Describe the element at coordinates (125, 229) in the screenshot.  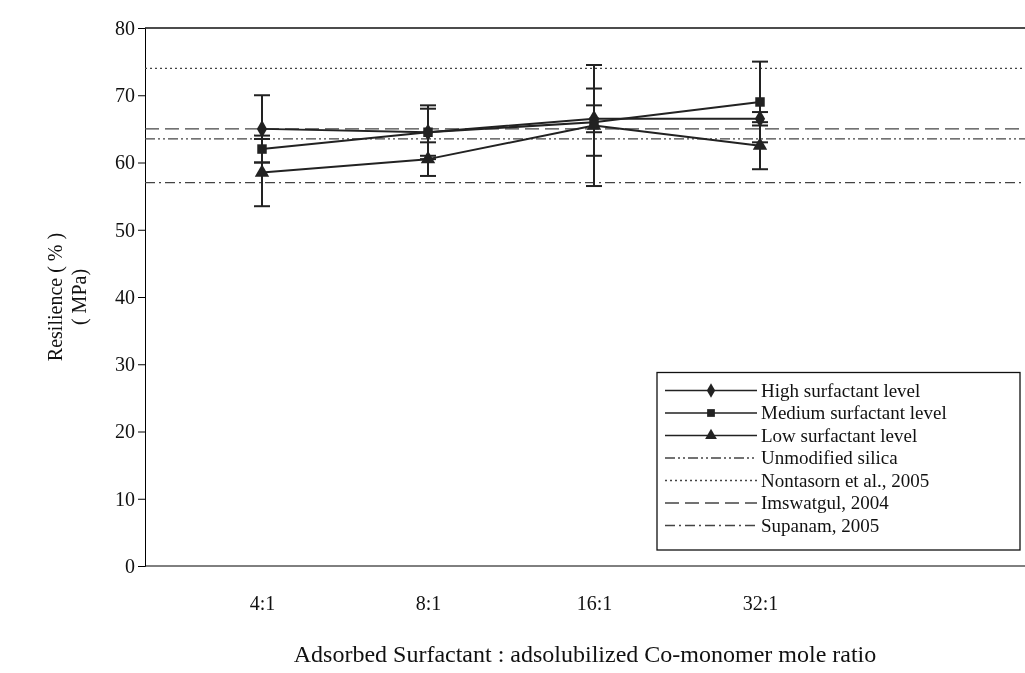
I see `y-tick-label: 50` at that location.